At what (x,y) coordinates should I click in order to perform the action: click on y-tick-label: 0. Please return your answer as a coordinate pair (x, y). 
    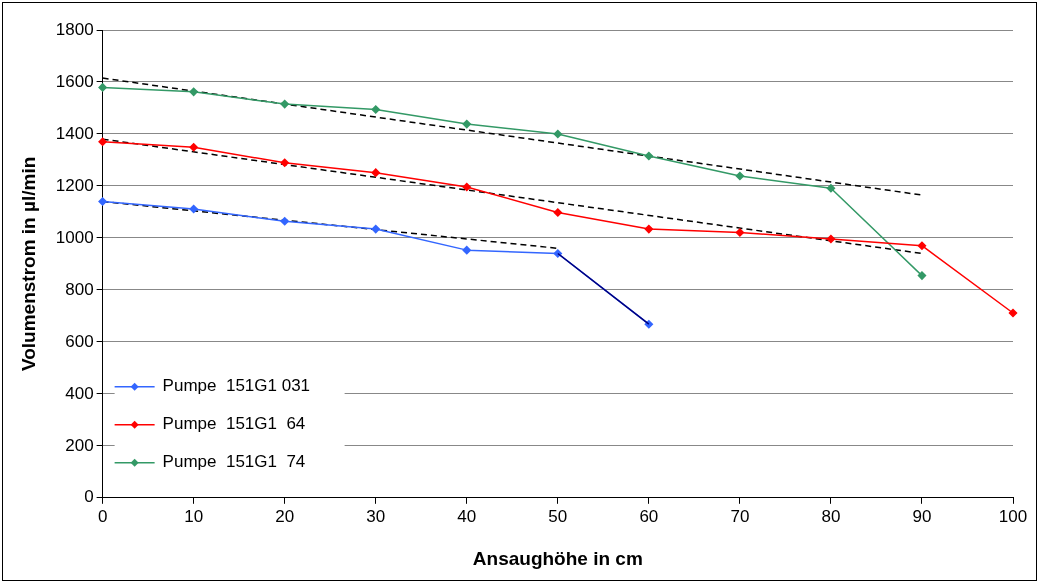
    Looking at the image, I should click on (89, 497).